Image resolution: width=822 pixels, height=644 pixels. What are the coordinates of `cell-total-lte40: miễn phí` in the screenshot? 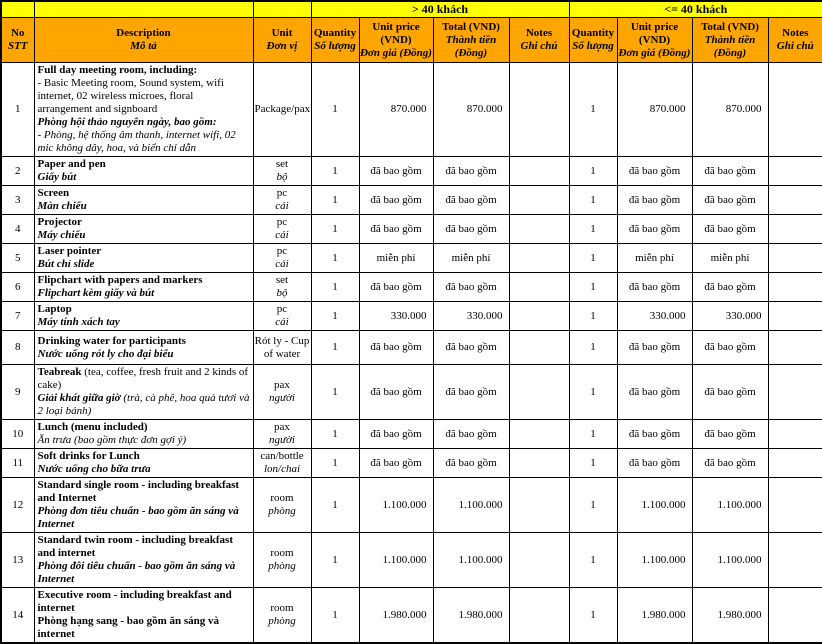 It's located at (730, 258).